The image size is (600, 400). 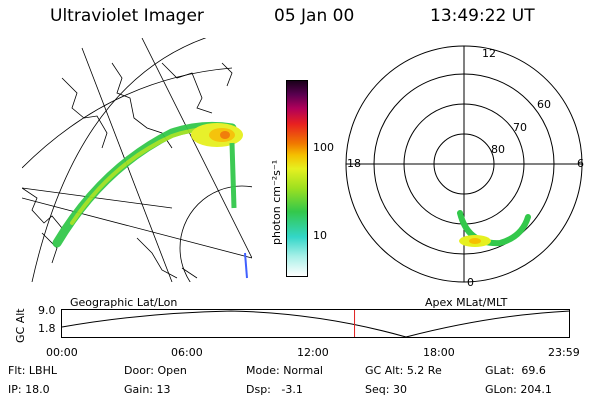 What do you see at coordinates (163, 389) in the screenshot?
I see `gain-value: 13` at bounding box center [163, 389].